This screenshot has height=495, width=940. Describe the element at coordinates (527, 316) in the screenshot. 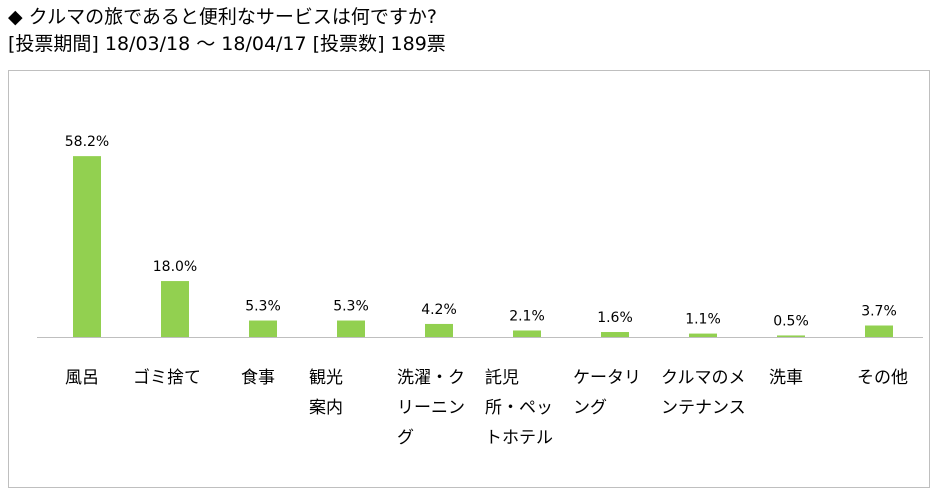

I see `data-label: 2.1%` at that location.